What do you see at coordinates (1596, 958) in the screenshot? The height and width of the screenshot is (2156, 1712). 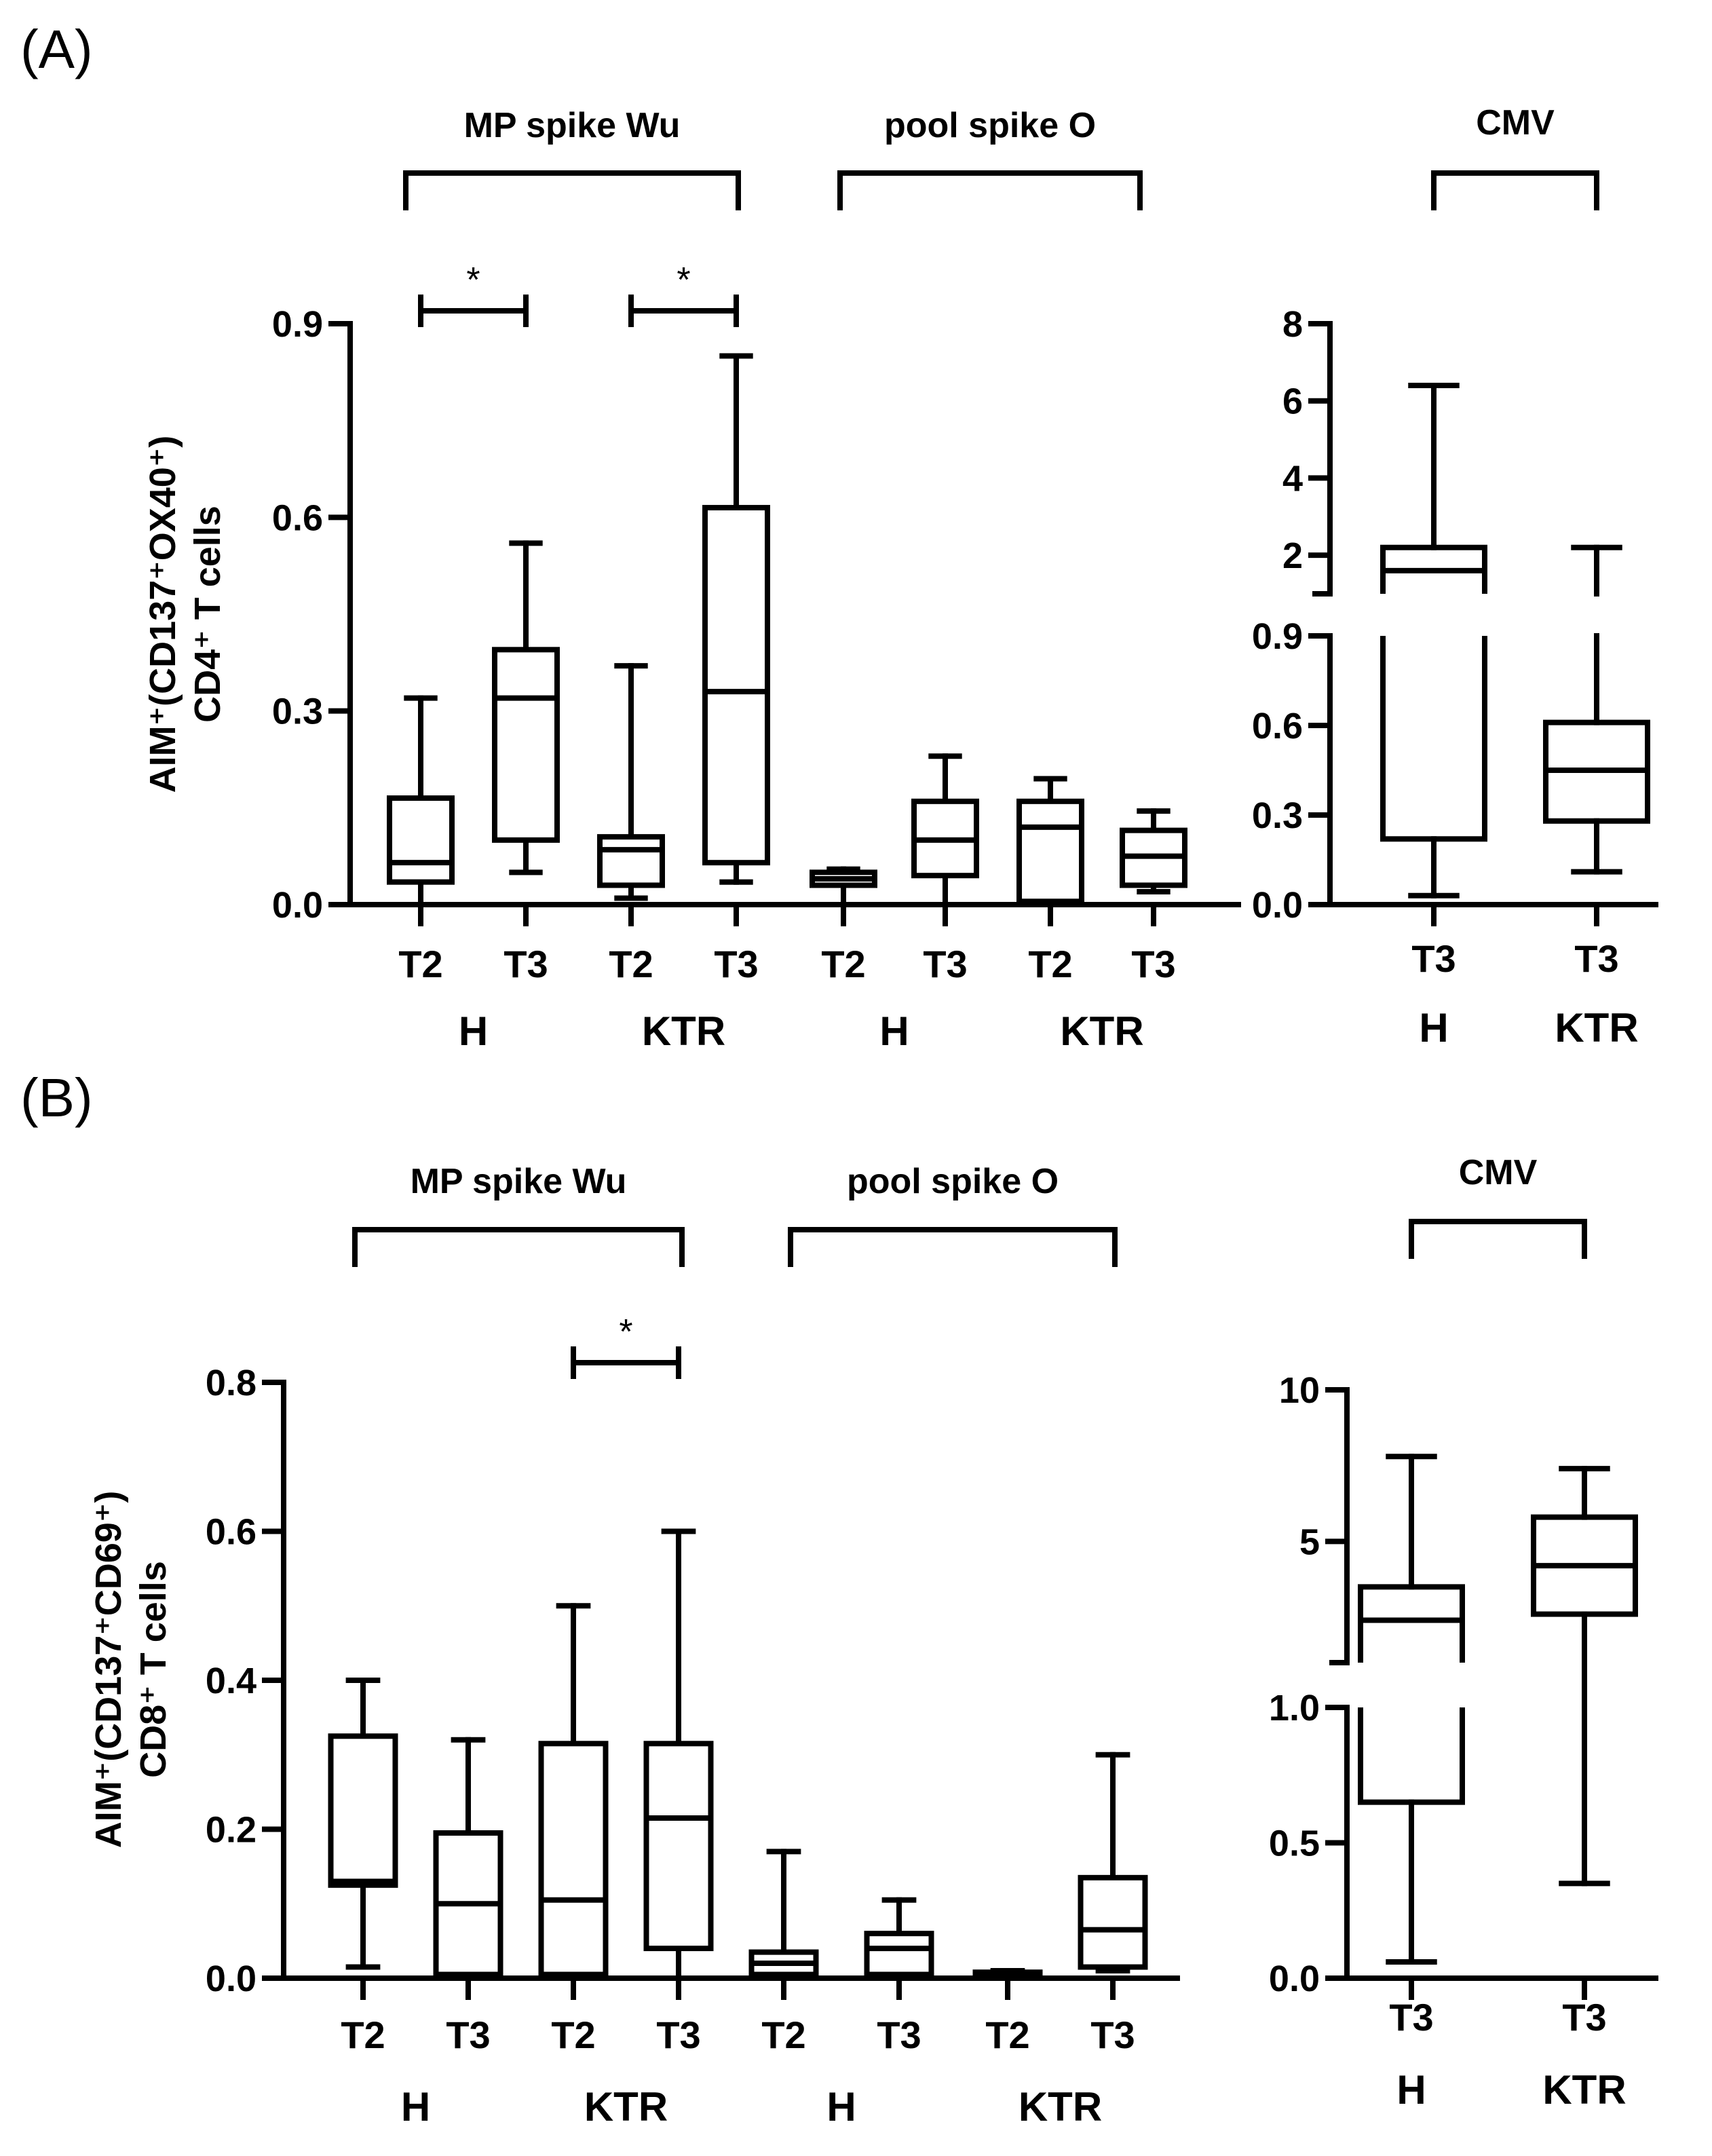 I see `panel1-xcat-1: T3` at bounding box center [1596, 958].